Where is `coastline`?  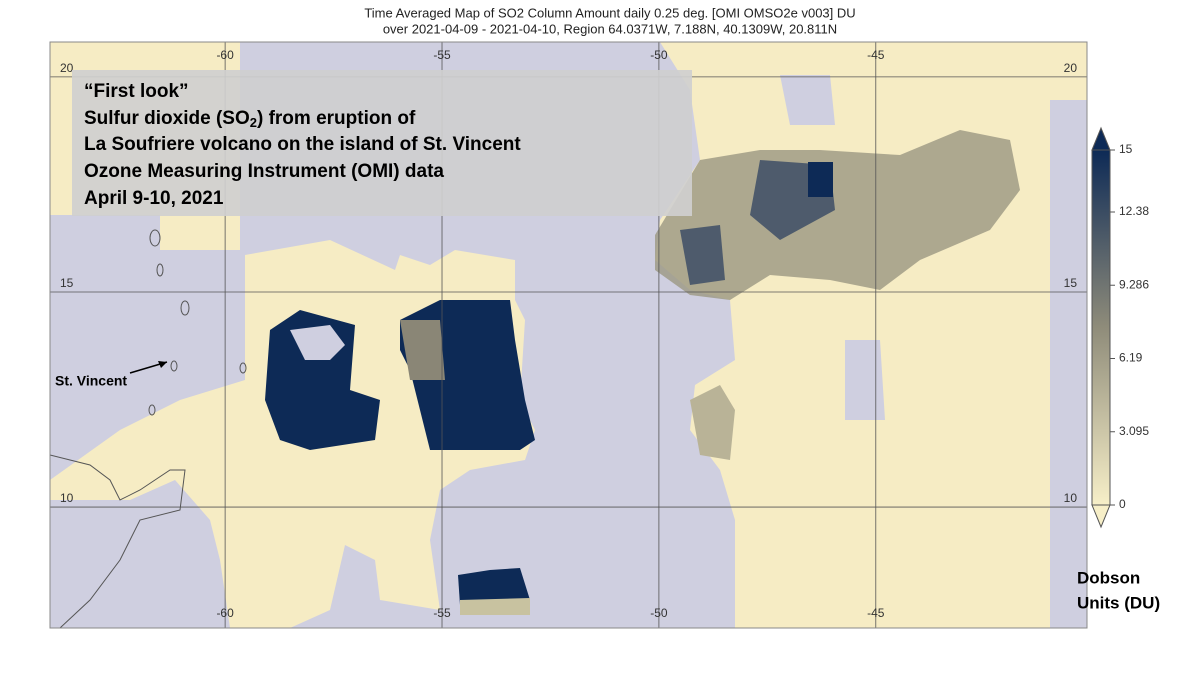
coastline is located at coordinates (118, 541).